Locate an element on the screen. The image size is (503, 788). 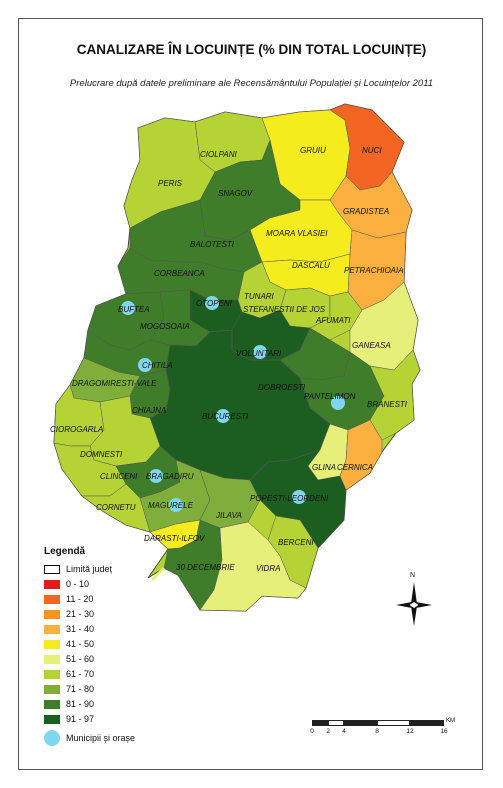
legend-limit-label: Limită județ is located at coordinates (89, 569).